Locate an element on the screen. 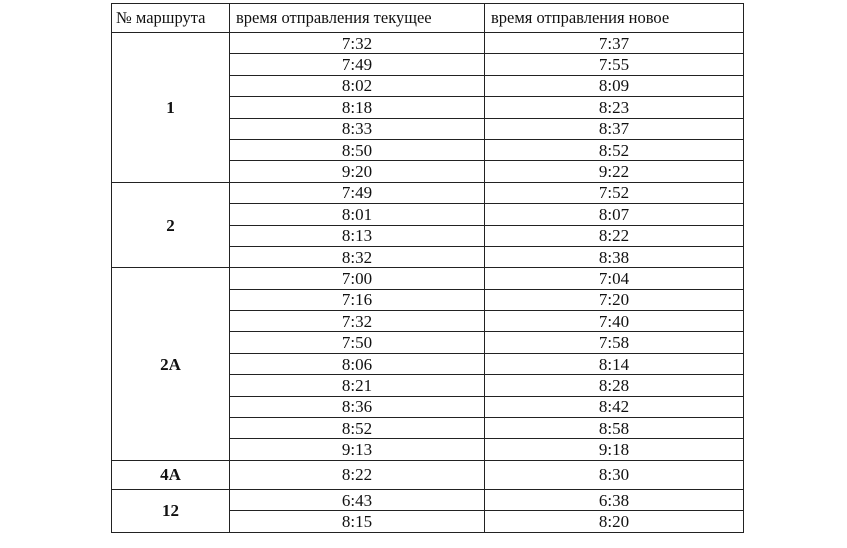  current-time-cell: 7:16 is located at coordinates (357, 300).